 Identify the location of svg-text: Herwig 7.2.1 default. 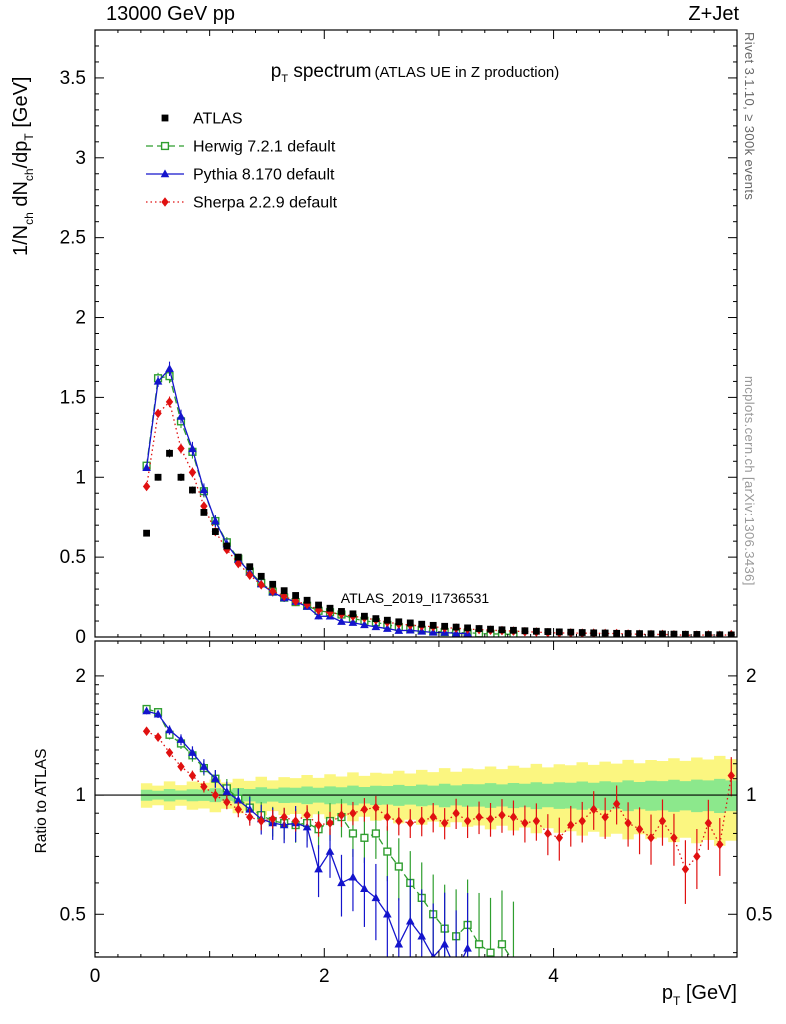
(264, 147).